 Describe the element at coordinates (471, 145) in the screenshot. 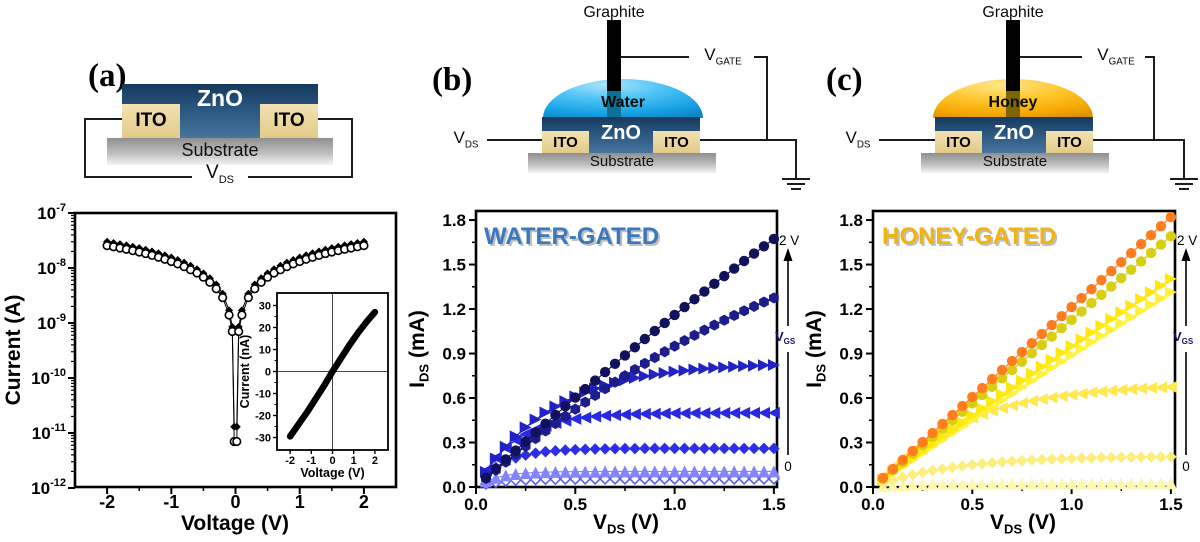

I see `vds-sub-b: DS` at that location.